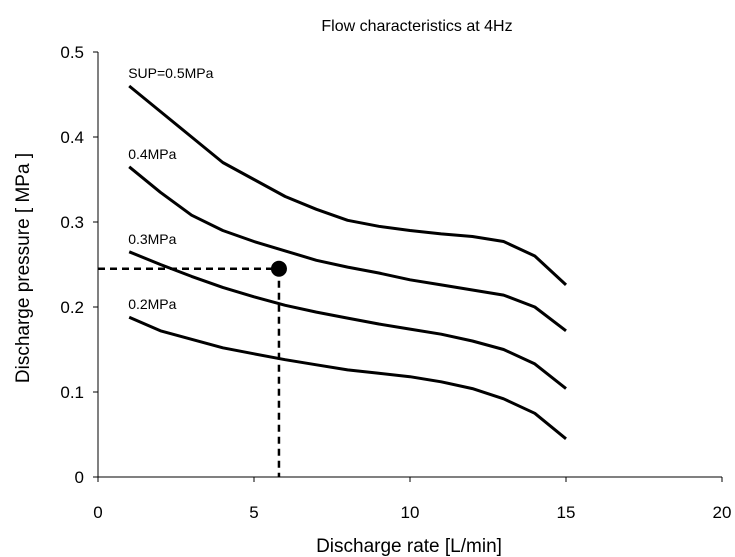  I want to click on operating-point-marker, so click(278, 268).